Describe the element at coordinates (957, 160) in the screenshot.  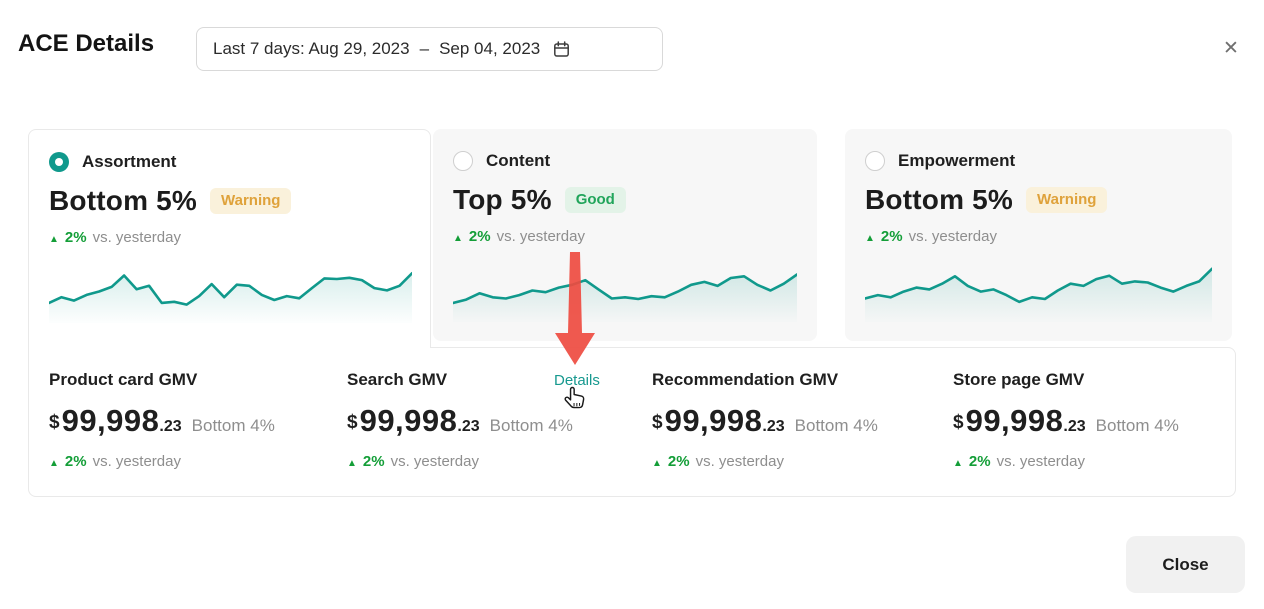
I see `tab-label: Empowerment` at that location.